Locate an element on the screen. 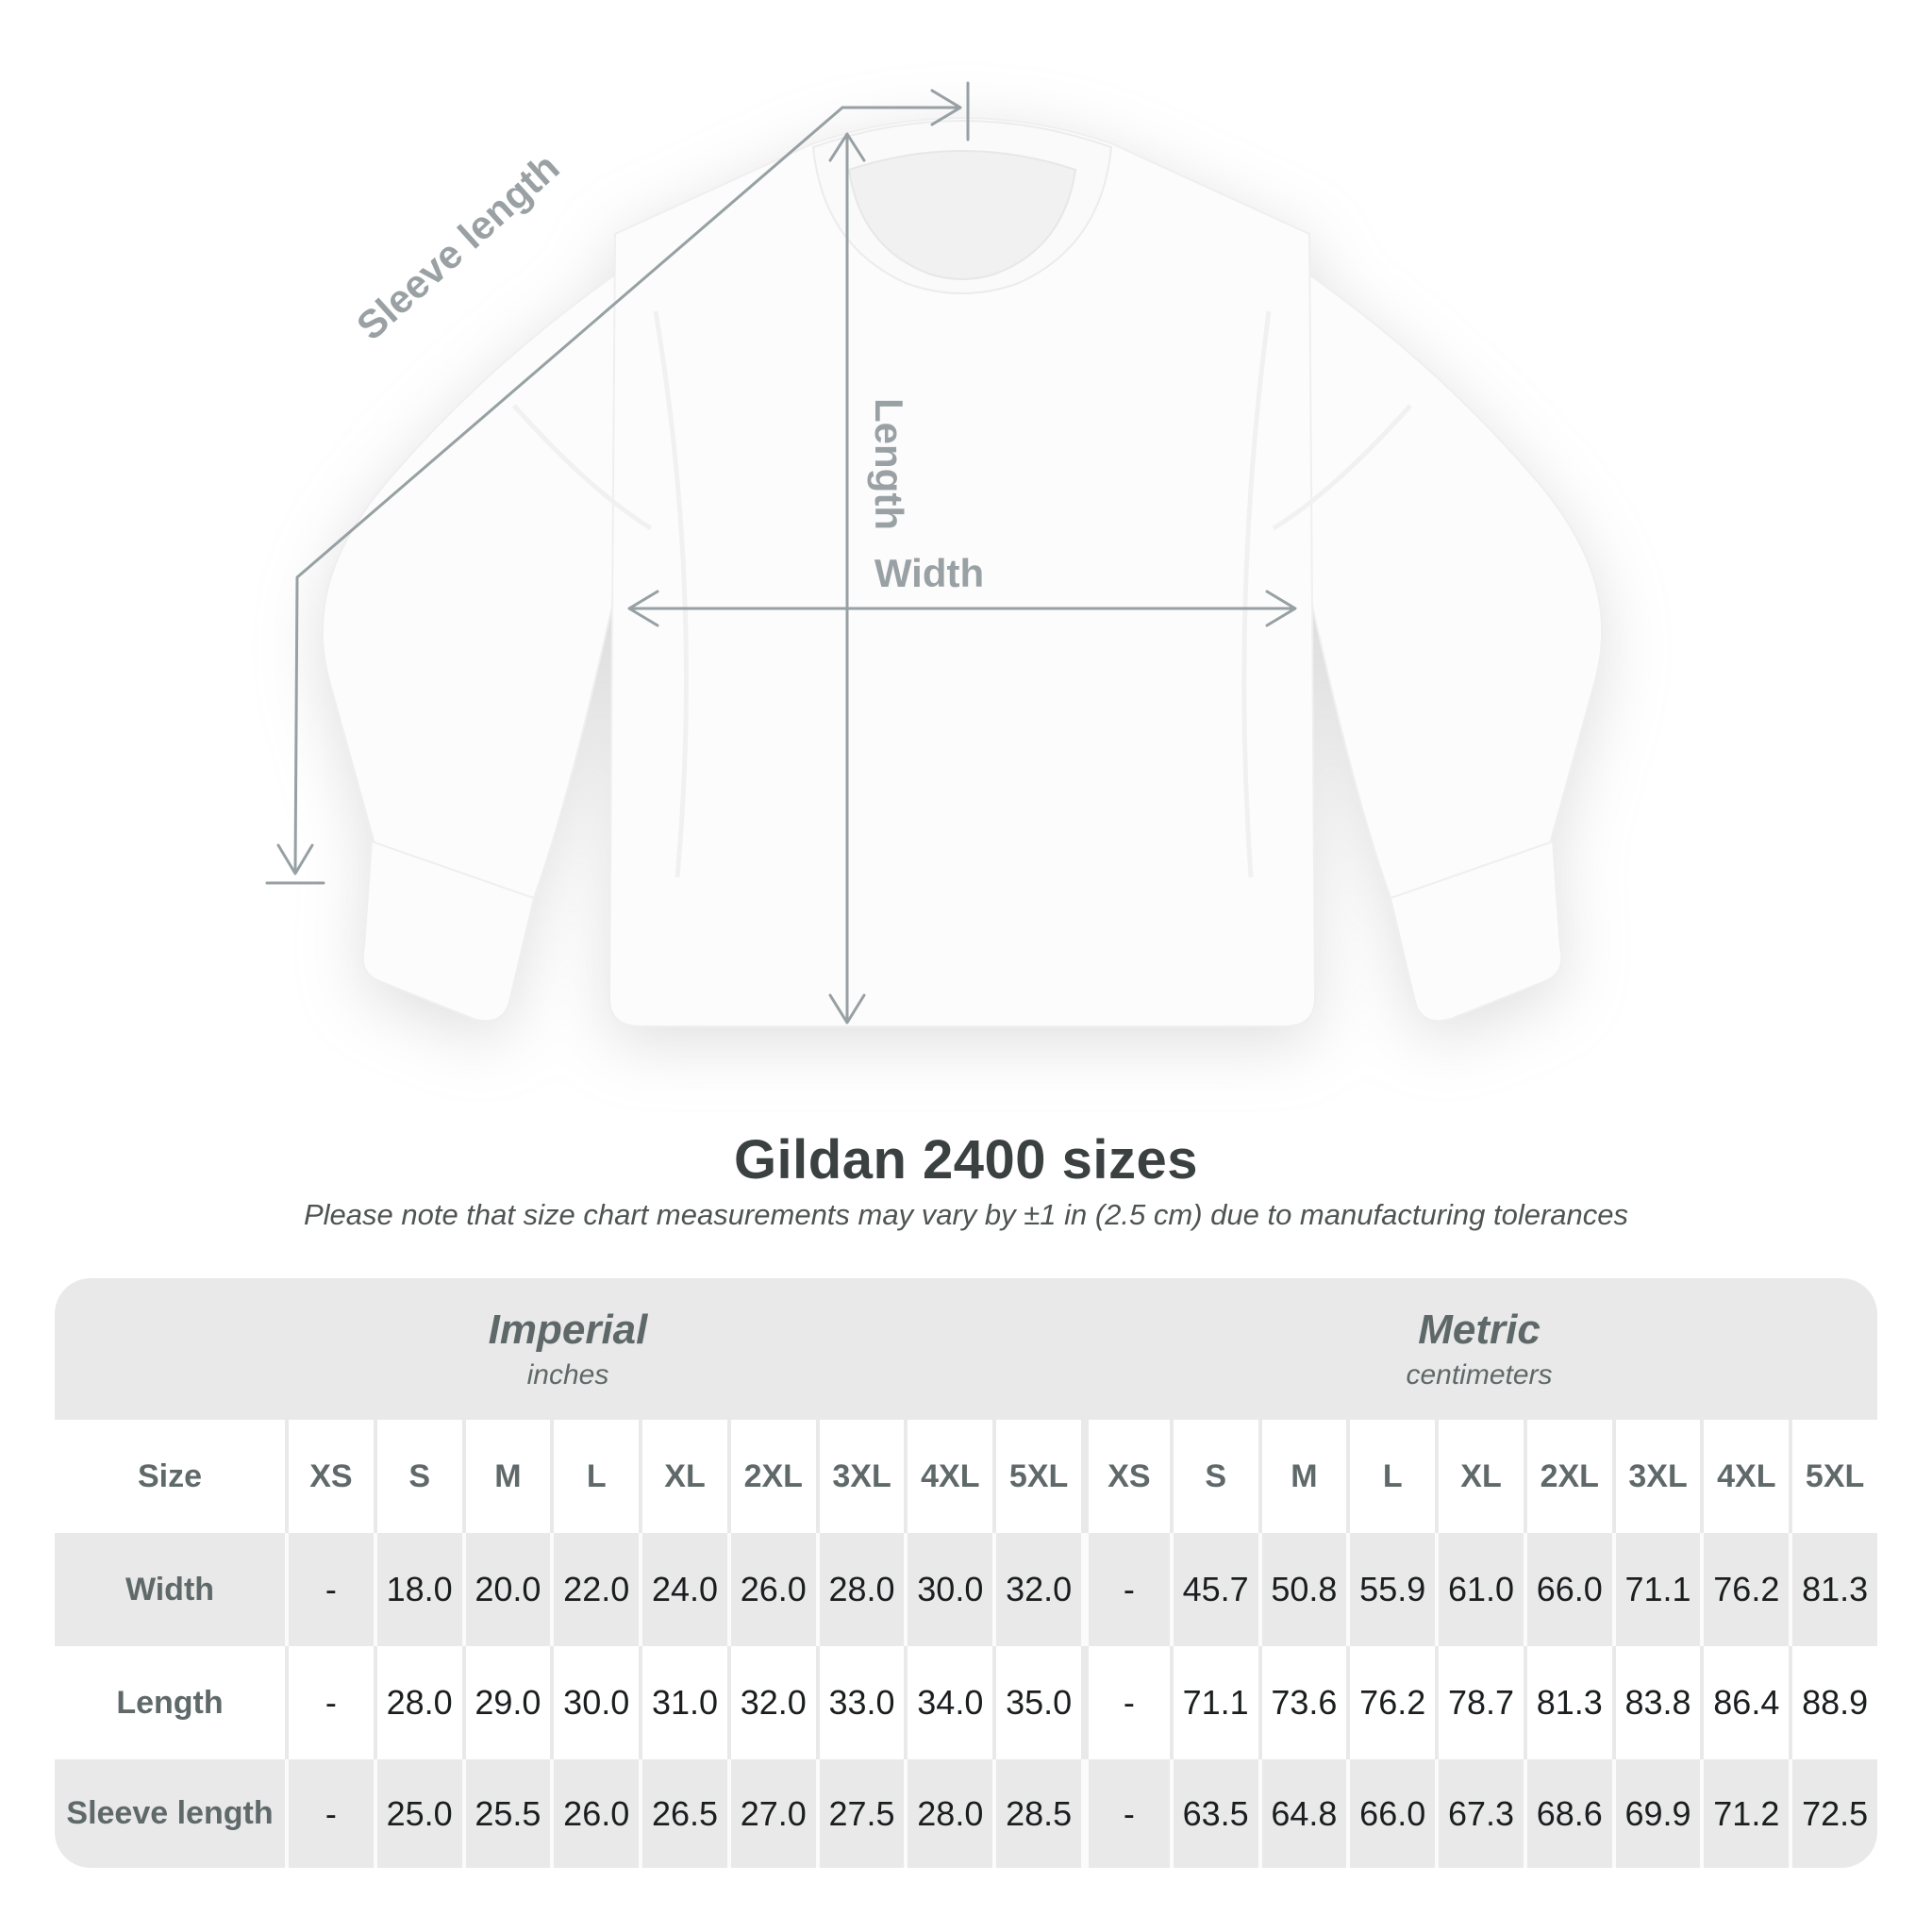 The height and width of the screenshot is (1932, 1932). value-cell: 45.7 is located at coordinates (1214, 1589).